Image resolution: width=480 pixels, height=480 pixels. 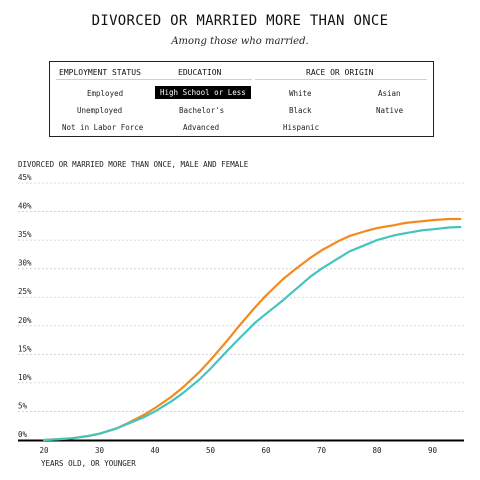 What do you see at coordinates (390, 110) in the screenshot?
I see `option-native: Native` at bounding box center [390, 110].